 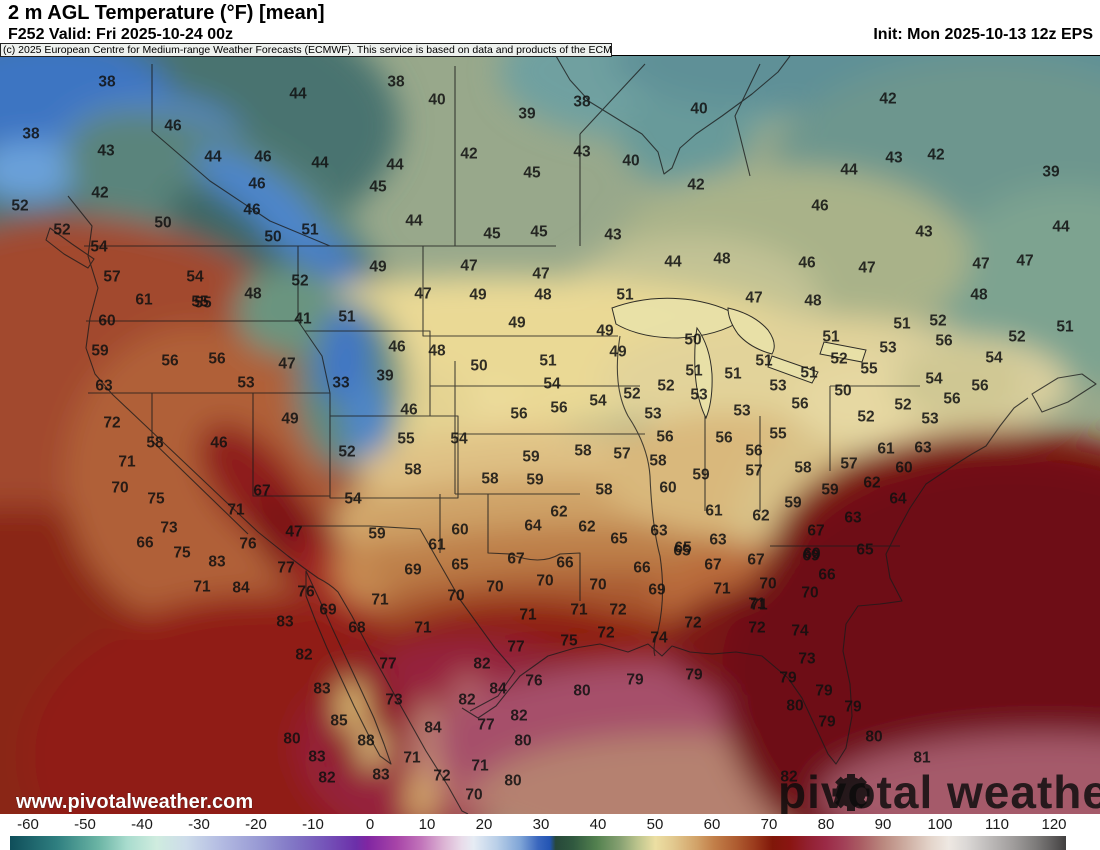 I want to click on temp-value-label: 65, so click(x=619, y=539).